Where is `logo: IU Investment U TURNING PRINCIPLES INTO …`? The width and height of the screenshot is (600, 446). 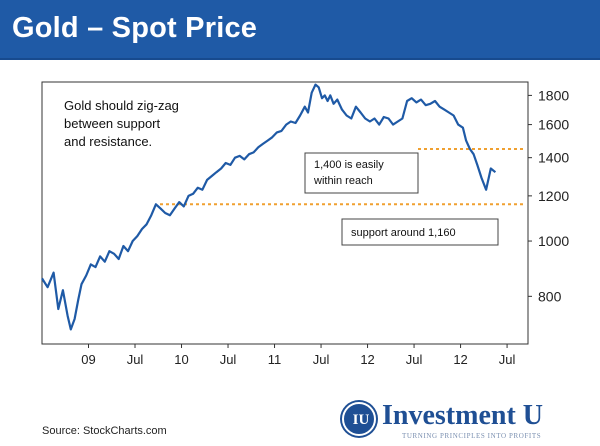 logo: IU Investment U TURNING PRINCIPLES INTO … is located at coordinates (467, 421).